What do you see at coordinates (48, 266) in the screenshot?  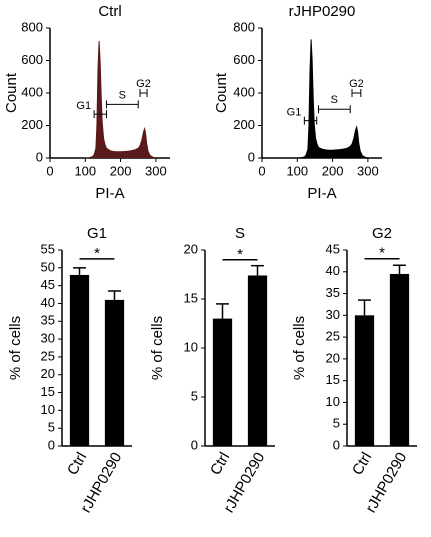 I see `y-tick-label: 50` at bounding box center [48, 266].